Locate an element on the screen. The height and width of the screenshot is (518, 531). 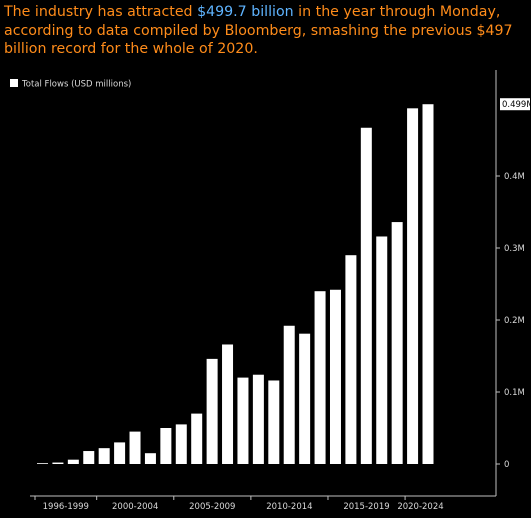
y-tick-label: 0.1M is located at coordinates (514, 393).